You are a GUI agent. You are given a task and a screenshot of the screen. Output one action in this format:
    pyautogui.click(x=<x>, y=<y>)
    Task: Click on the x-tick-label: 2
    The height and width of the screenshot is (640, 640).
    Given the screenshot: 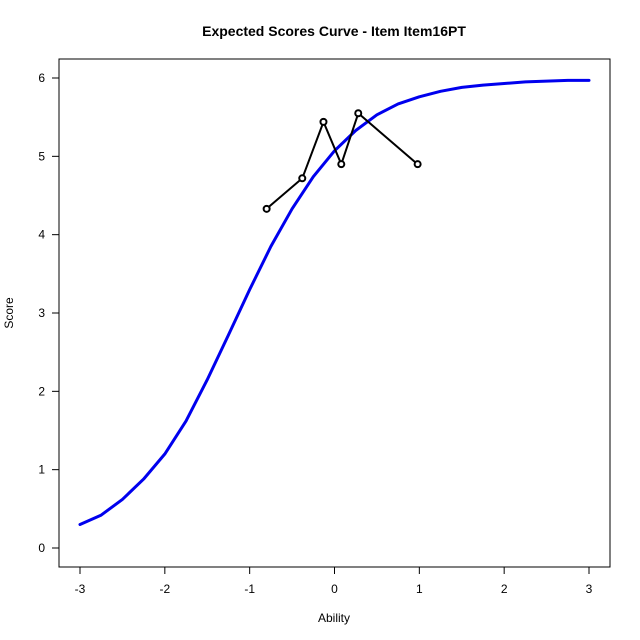 What is the action you would take?
    pyautogui.click(x=504, y=589)
    